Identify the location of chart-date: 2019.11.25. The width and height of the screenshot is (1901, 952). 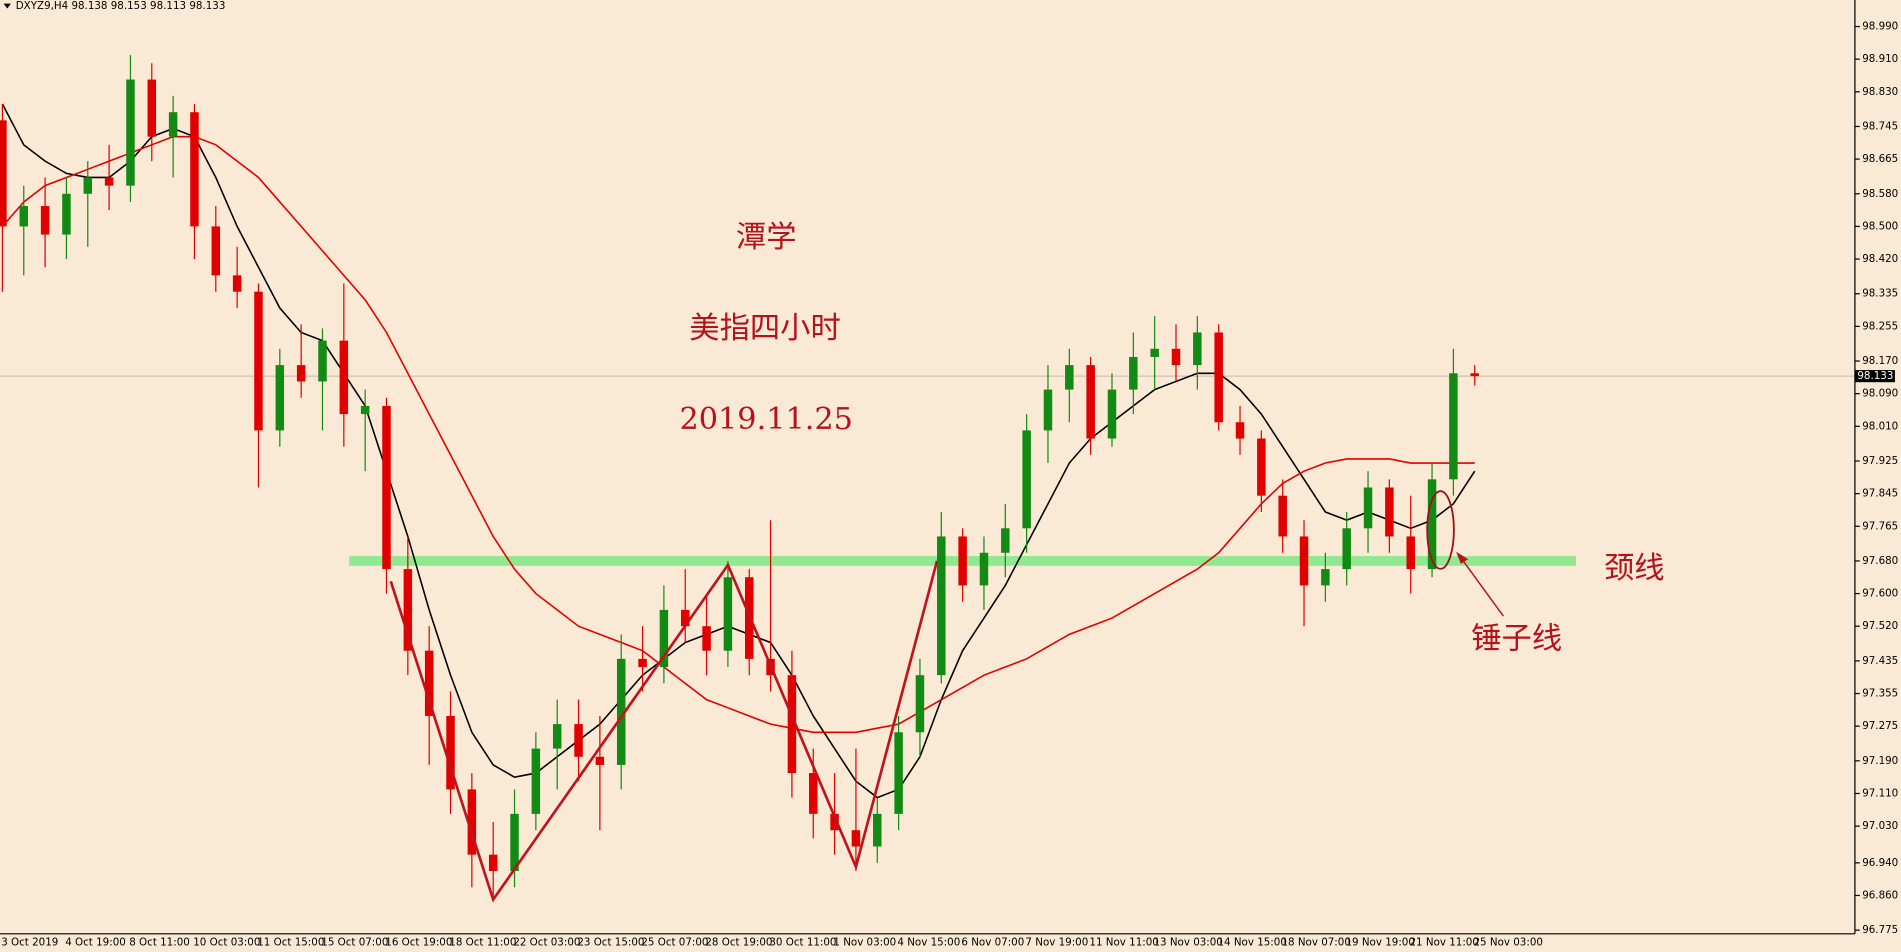
(765, 419).